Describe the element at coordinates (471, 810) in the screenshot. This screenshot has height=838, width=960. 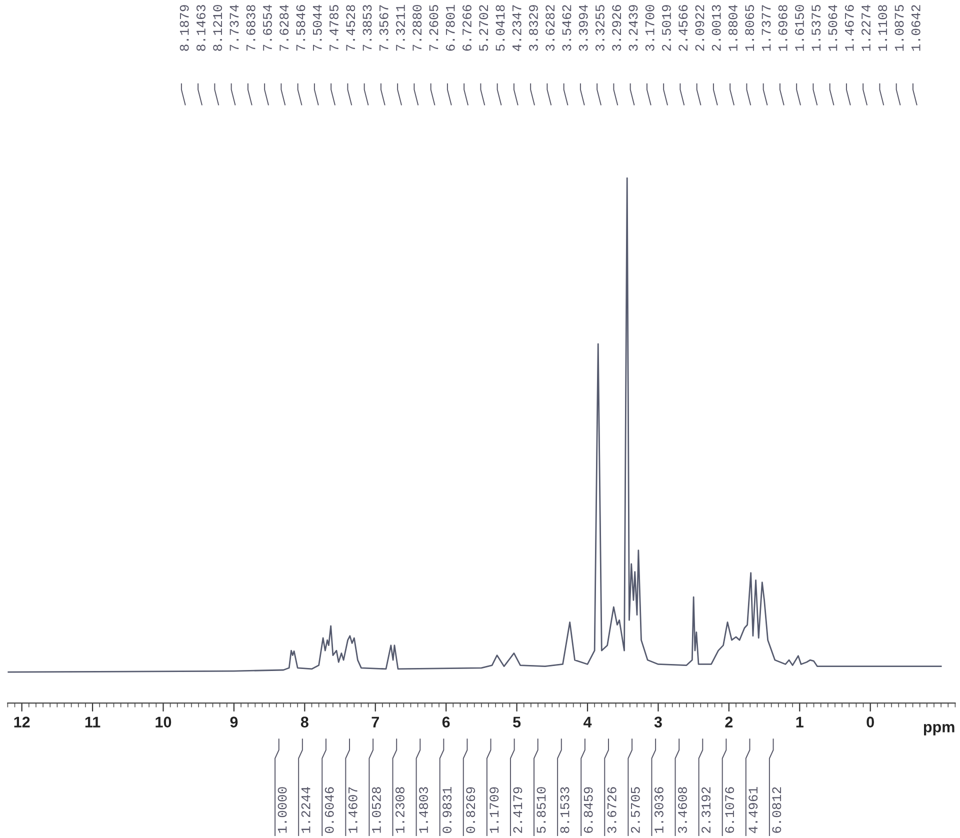
I see `text: 0.8269` at that location.